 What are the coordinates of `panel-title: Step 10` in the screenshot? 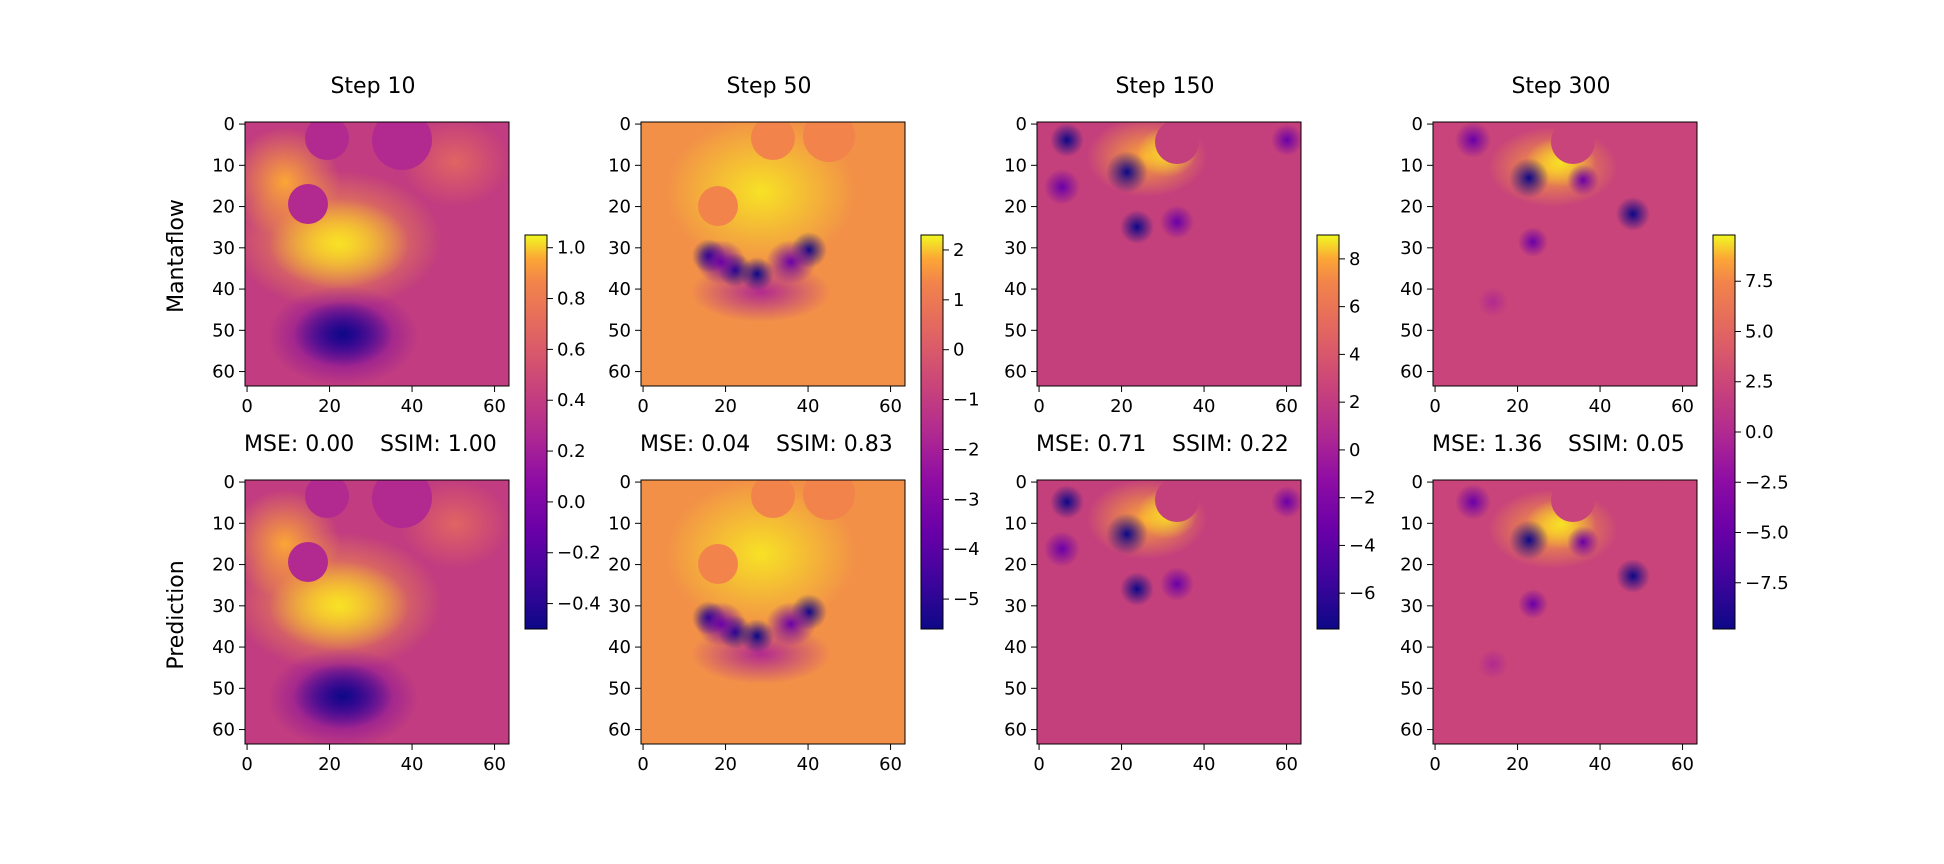 It's located at (372, 86).